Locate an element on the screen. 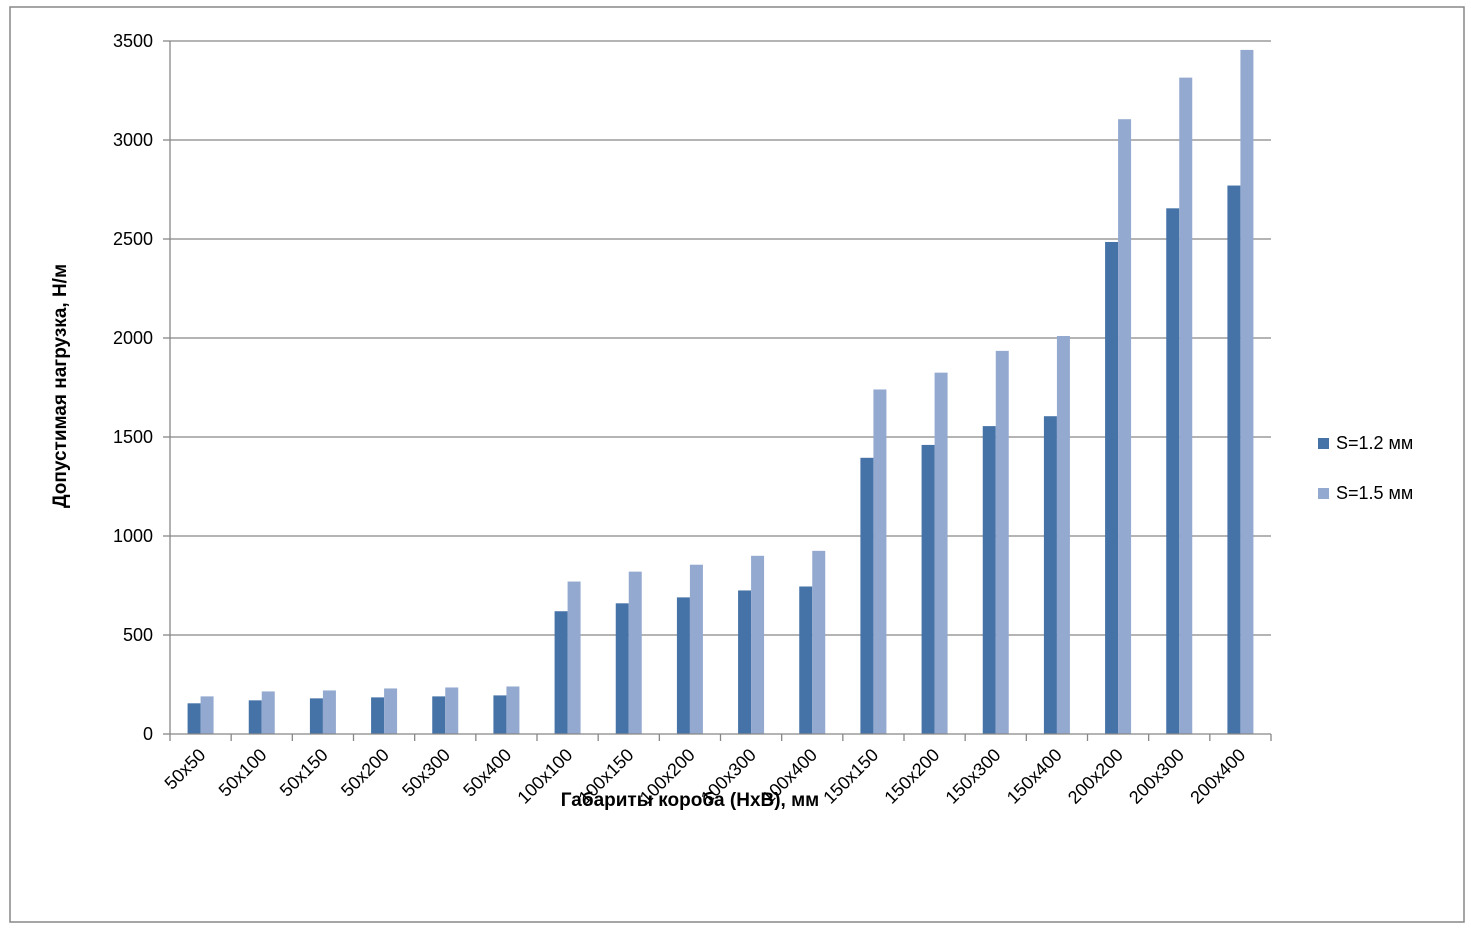 Image resolution: width=1471 pixels, height=930 pixels. legend: S=1.2 мм S=1.5 мм is located at coordinates (1365, 468).